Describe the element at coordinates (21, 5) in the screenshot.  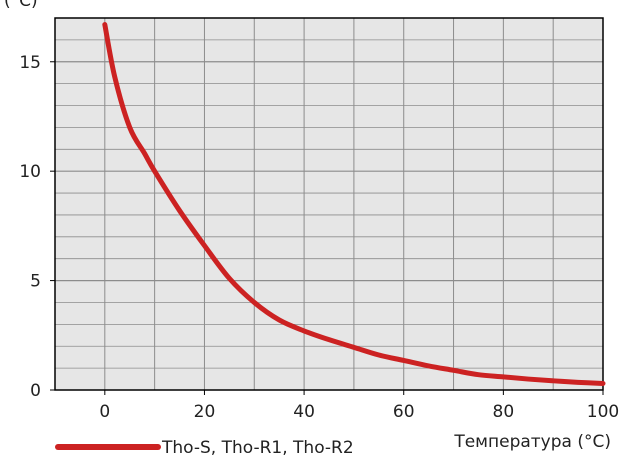
I see `y-axis-title: (°C)` at that location.